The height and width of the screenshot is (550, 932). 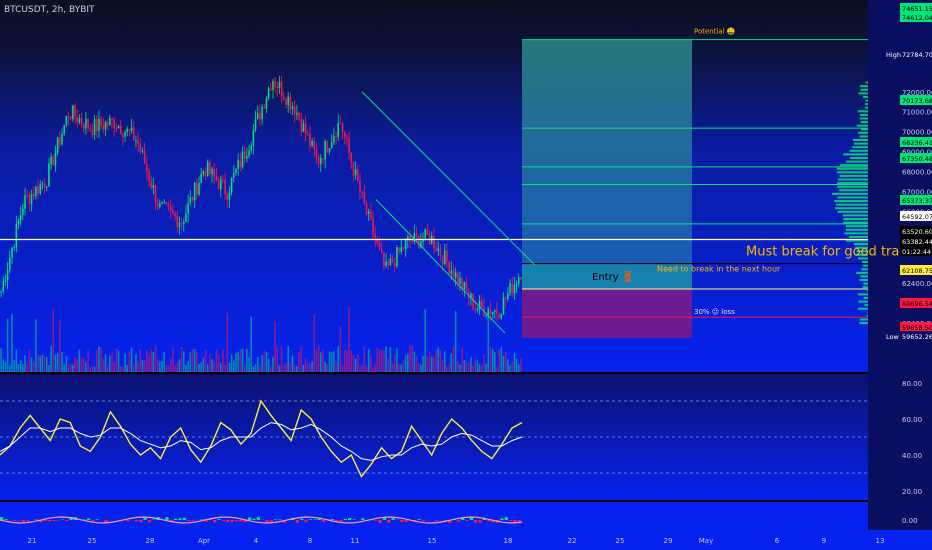 I want to click on x-tick-label: 22, so click(x=572, y=541).